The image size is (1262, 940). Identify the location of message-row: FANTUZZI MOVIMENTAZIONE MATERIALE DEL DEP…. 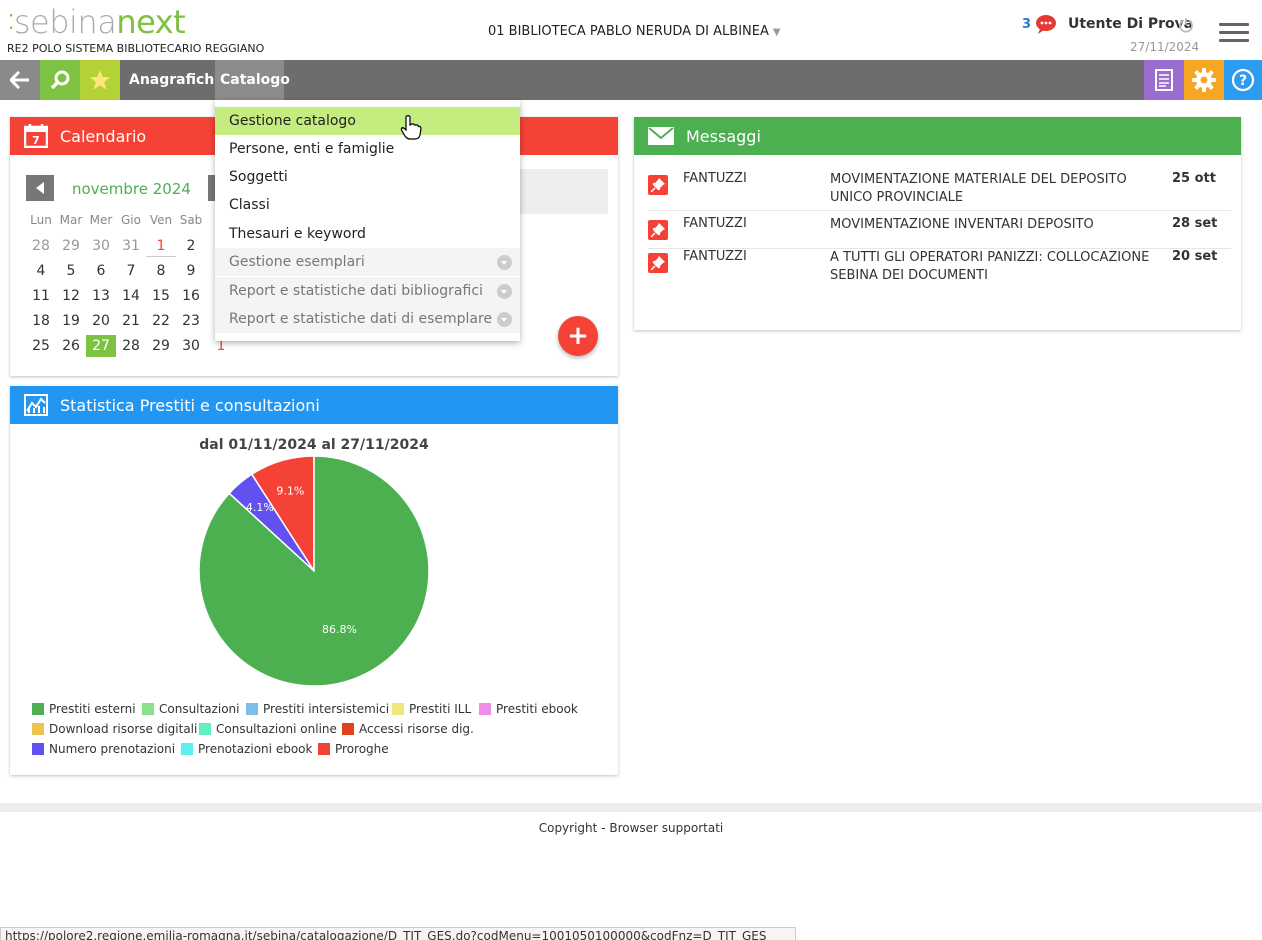
(939, 191).